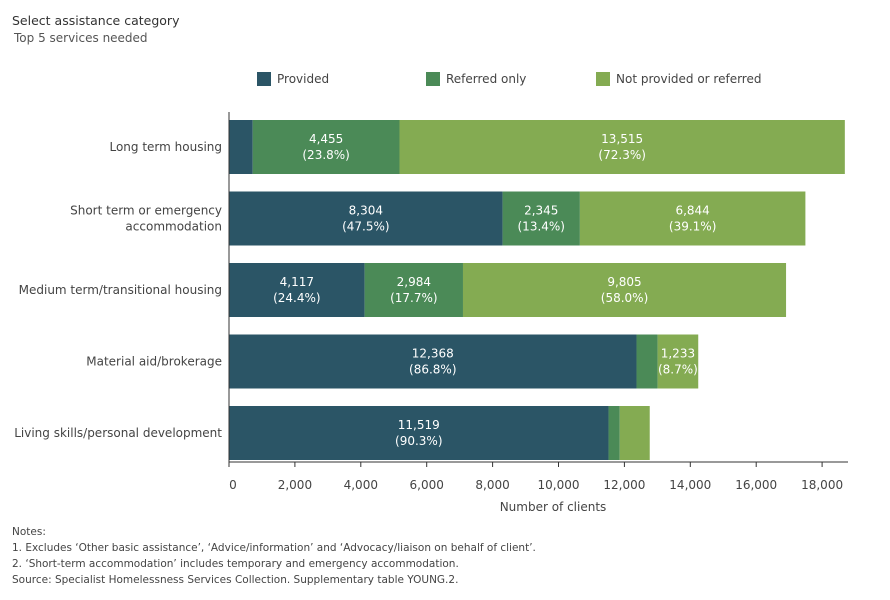 This screenshot has width=890, height=600. Describe the element at coordinates (154, 362) in the screenshot. I see `category-label-4: Material aid/brokerage` at that location.